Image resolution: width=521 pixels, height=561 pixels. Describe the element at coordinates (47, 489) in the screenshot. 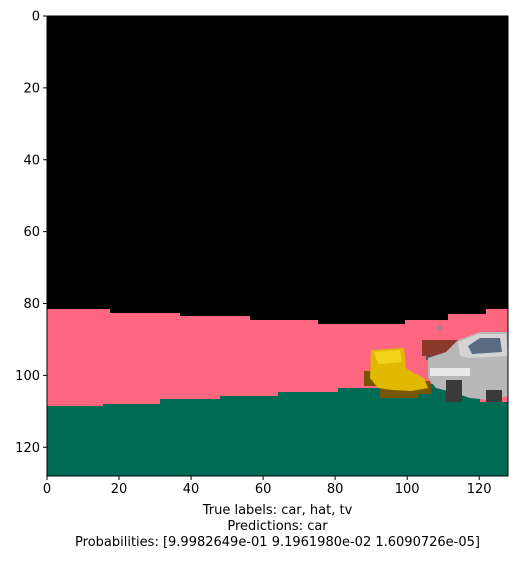

I see `x-tick-label: 0` at that location.